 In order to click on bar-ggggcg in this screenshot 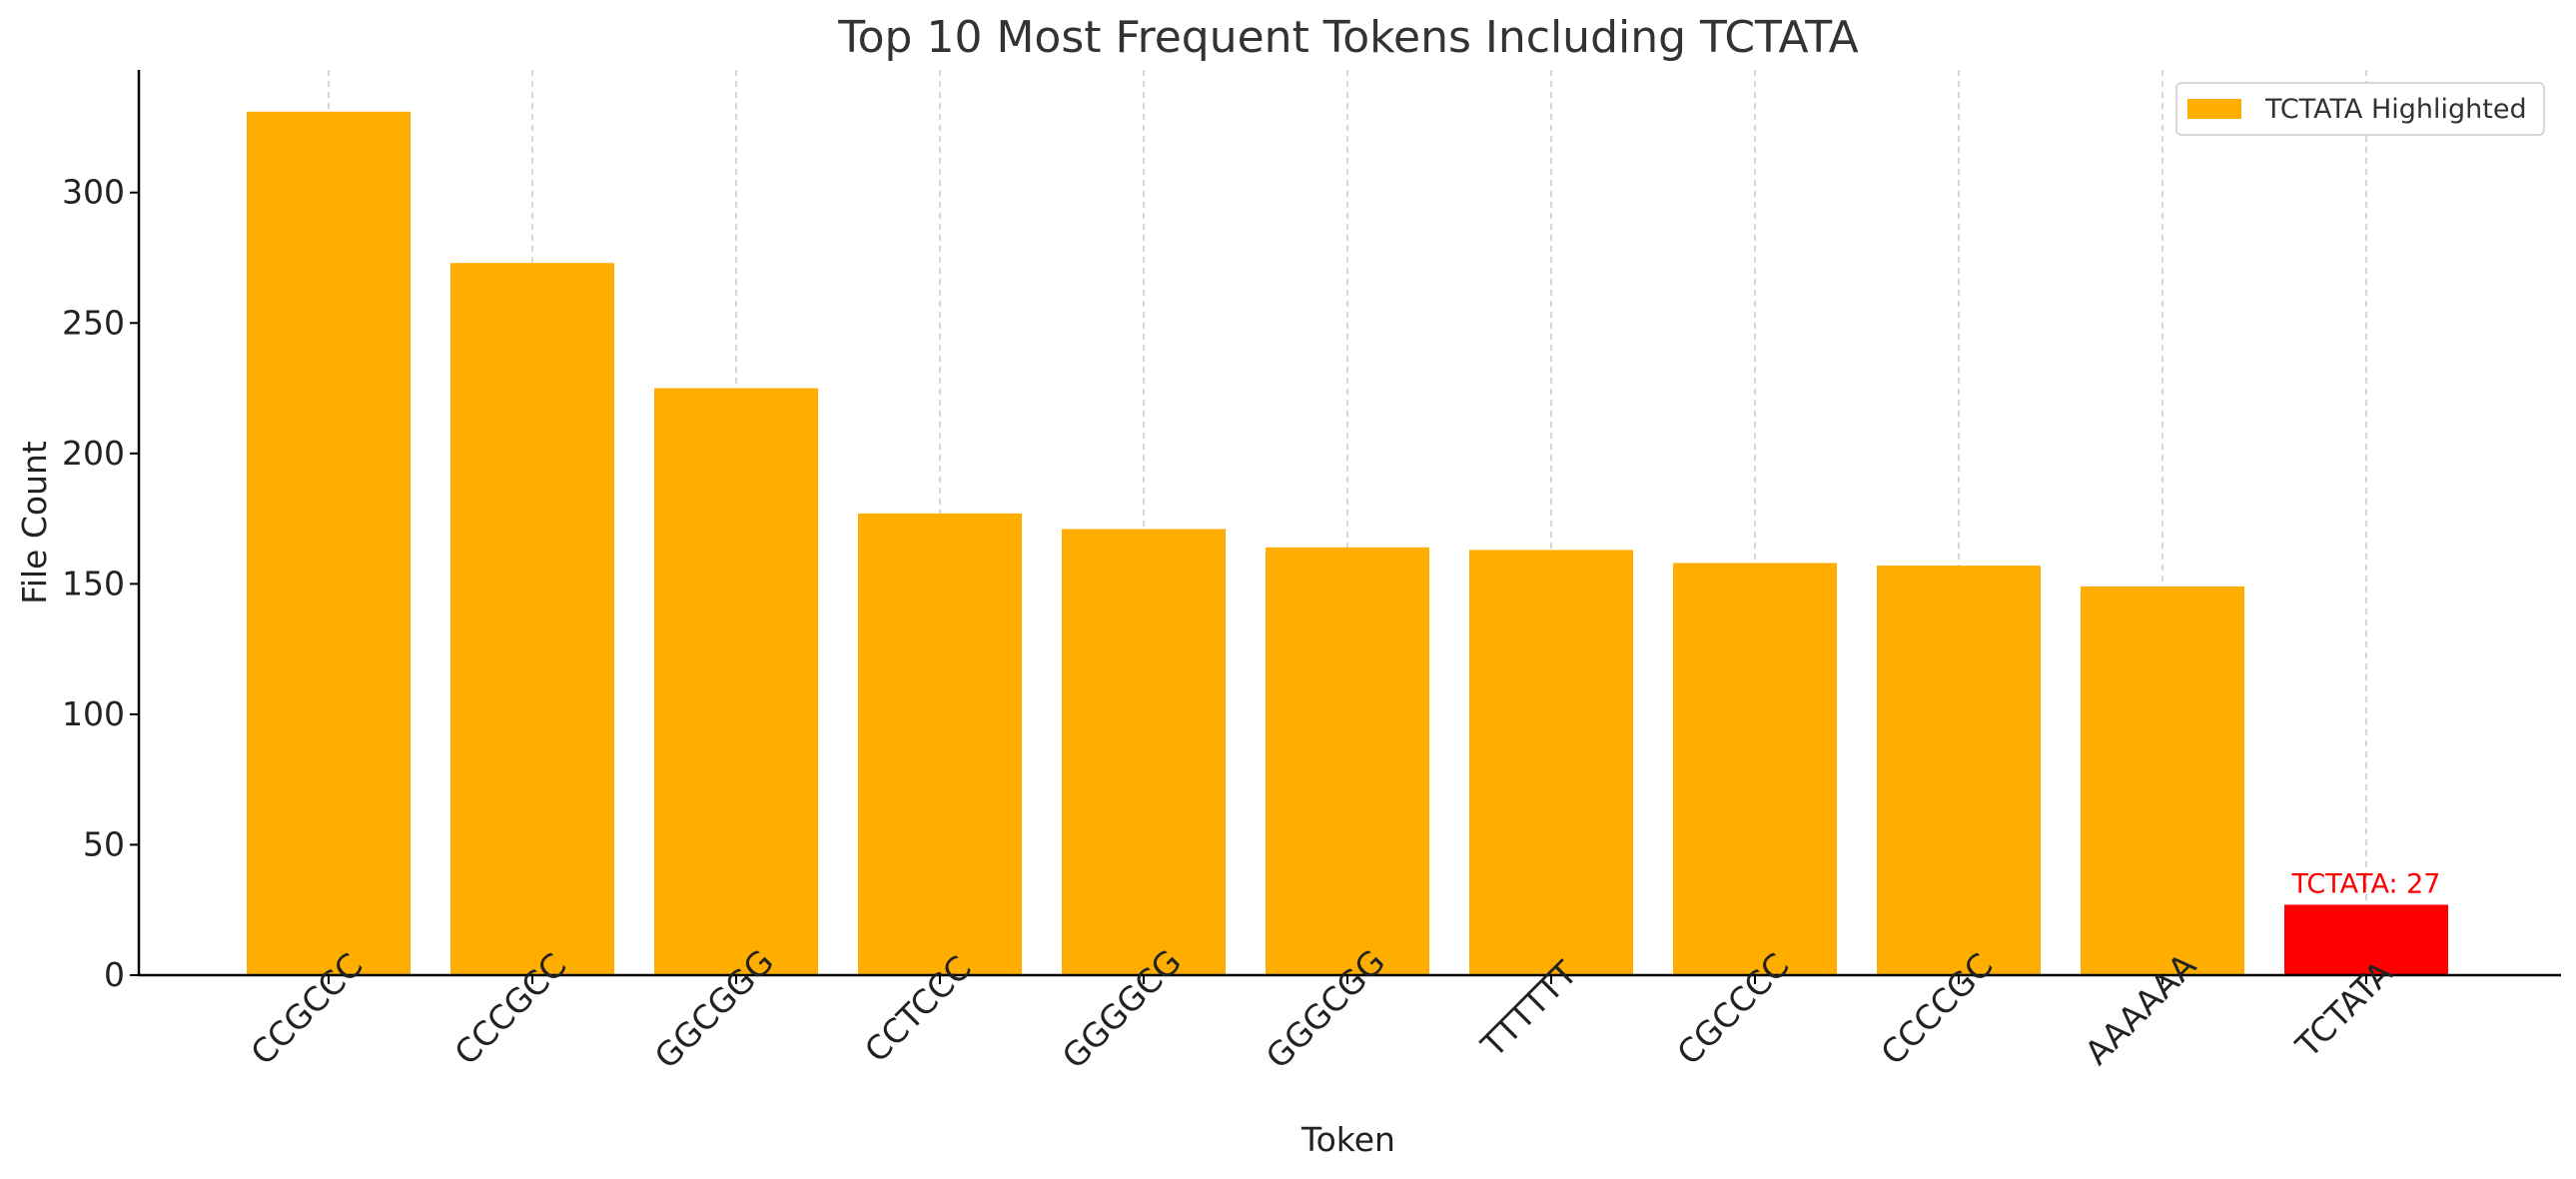, I will do `click(1144, 752)`.